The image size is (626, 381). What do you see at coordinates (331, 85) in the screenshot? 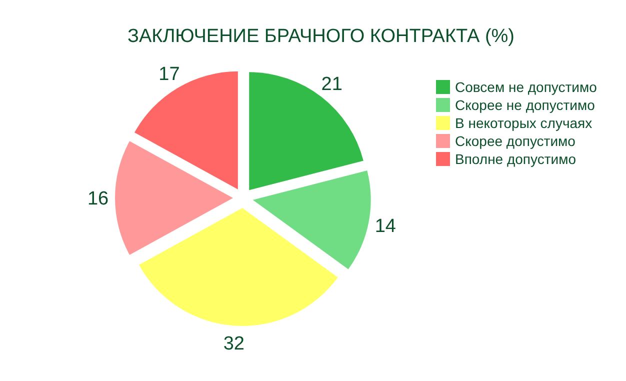
I see `data-label: 21` at bounding box center [331, 85].